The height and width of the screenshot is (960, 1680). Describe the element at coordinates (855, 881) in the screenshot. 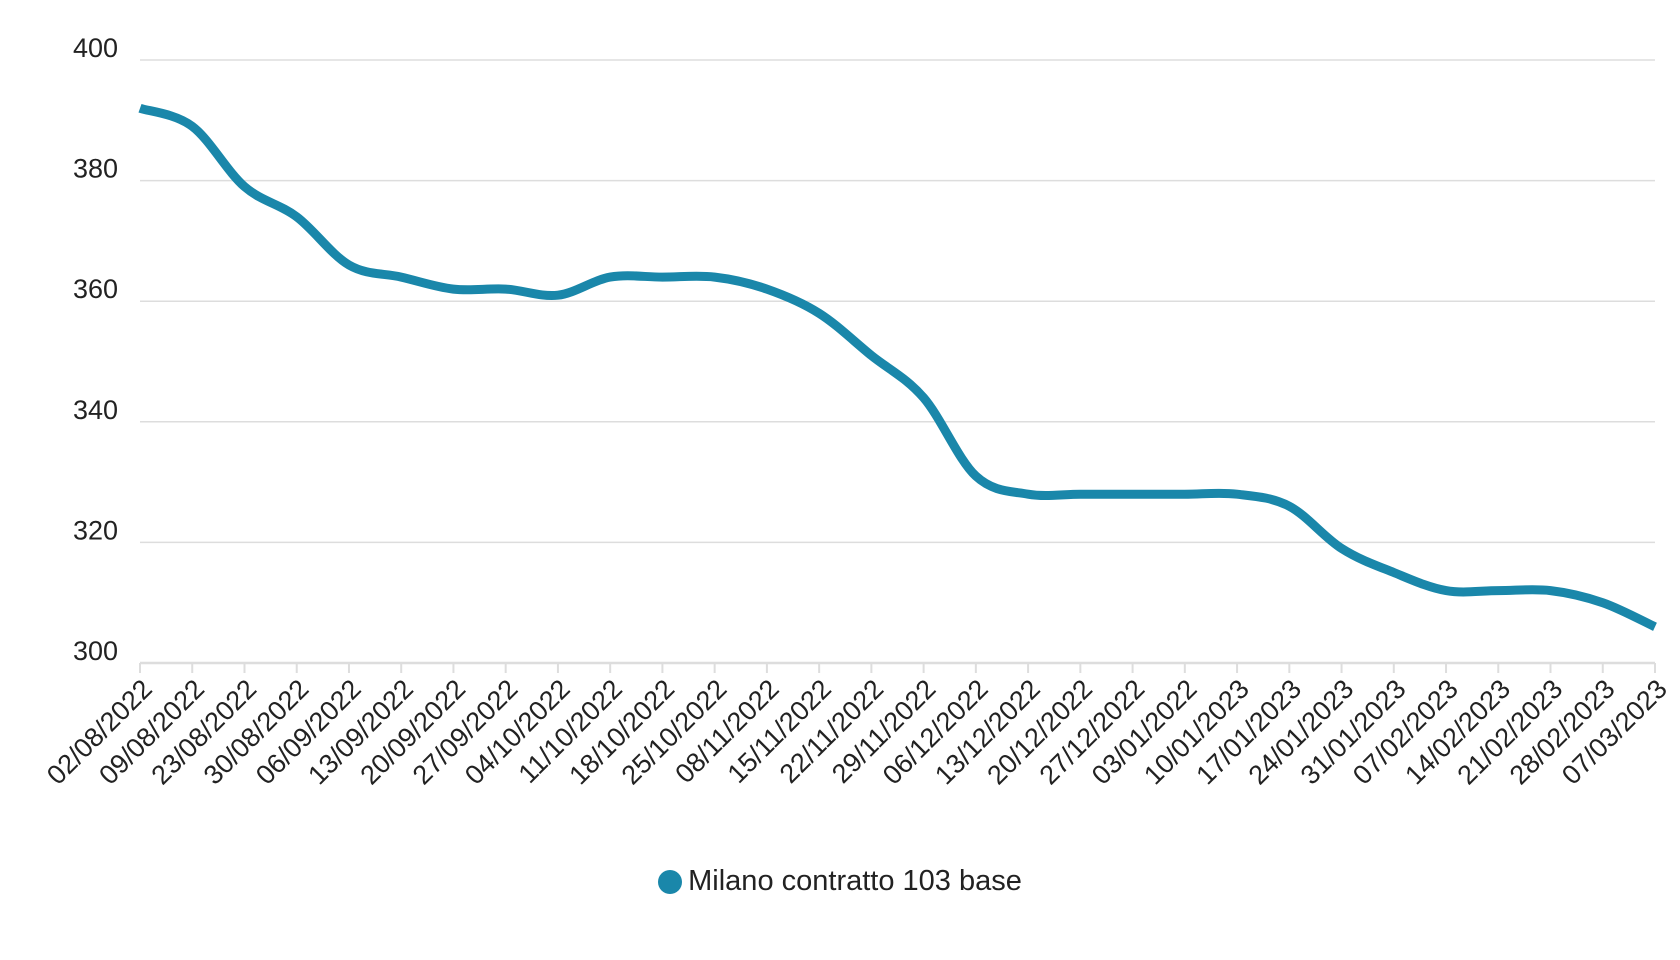

I see `legend-label: Milano contratto 103 base` at that location.